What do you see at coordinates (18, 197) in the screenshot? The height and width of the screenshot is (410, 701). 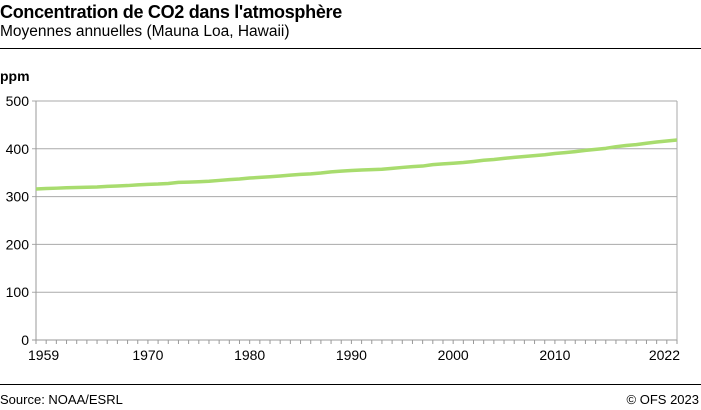 I see `y-tick-label: 300` at bounding box center [18, 197].